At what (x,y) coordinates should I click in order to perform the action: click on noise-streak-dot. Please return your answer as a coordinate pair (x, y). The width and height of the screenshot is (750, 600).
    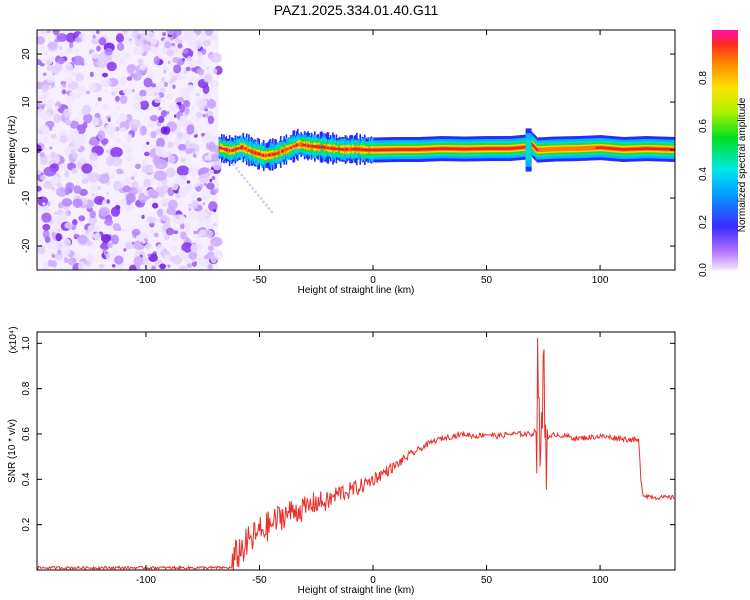
    Looking at the image, I should click on (255, 192).